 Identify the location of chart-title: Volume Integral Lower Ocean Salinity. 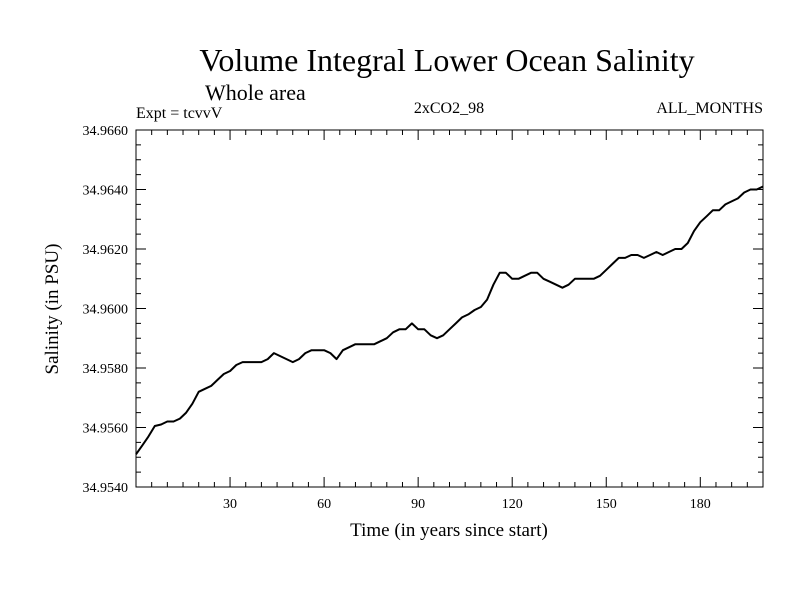
(446, 60).